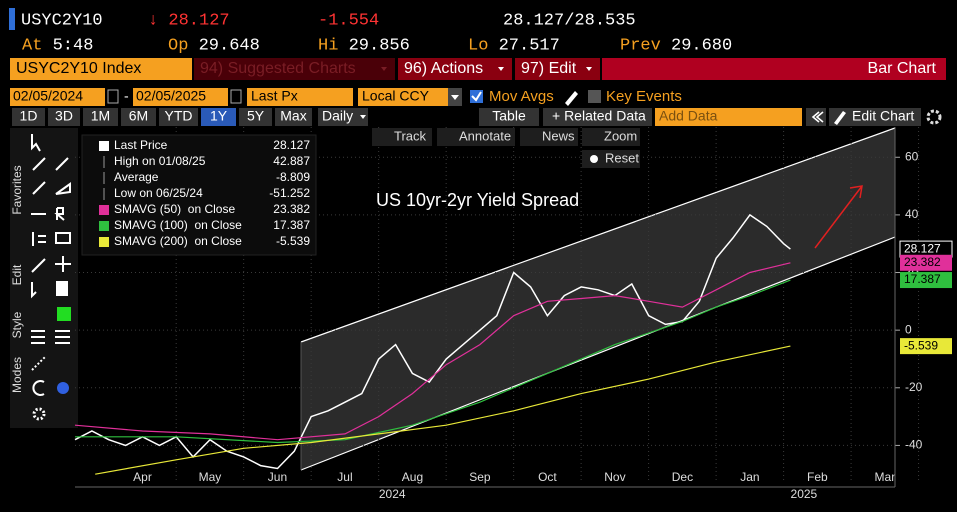 The height and width of the screenshot is (512, 957). I want to click on delete-tool, so click(62, 288).